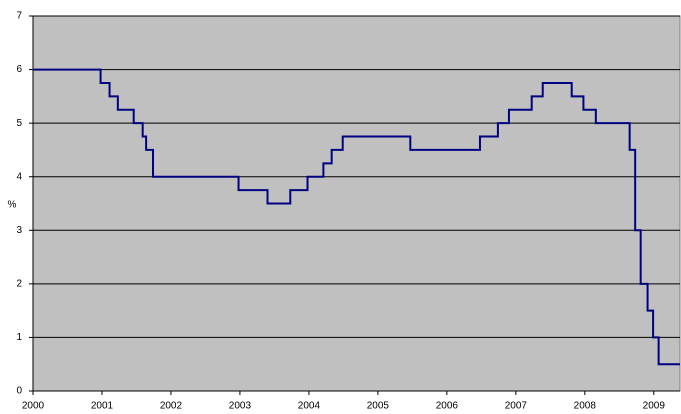 The image size is (681, 414). What do you see at coordinates (19, 69) in the screenshot?
I see `y-tick-label: 6` at bounding box center [19, 69].